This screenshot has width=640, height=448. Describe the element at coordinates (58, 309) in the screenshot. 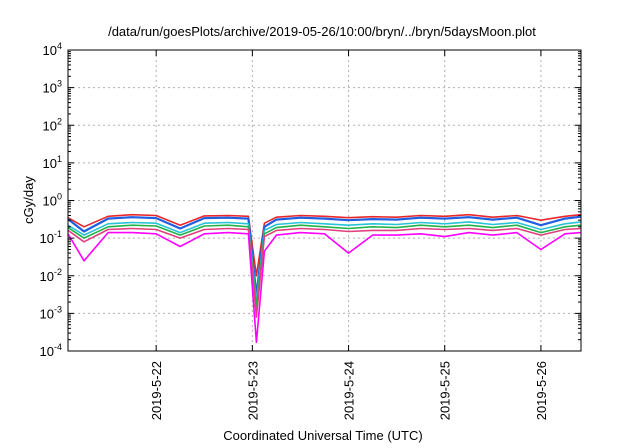

I see `y-tick-exponent: -3` at that location.